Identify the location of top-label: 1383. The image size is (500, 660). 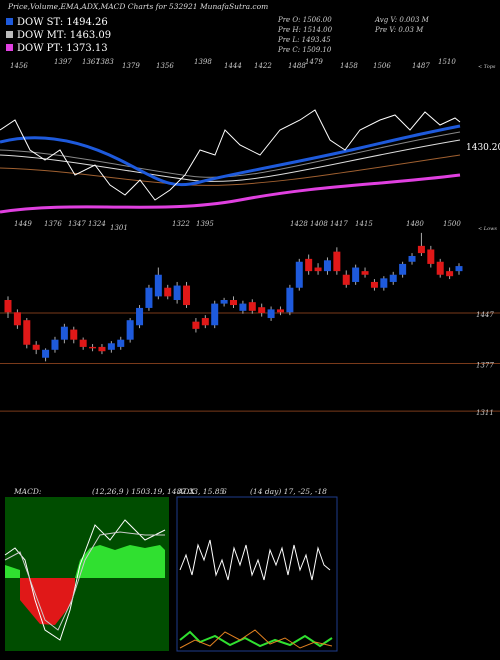
(105, 62).